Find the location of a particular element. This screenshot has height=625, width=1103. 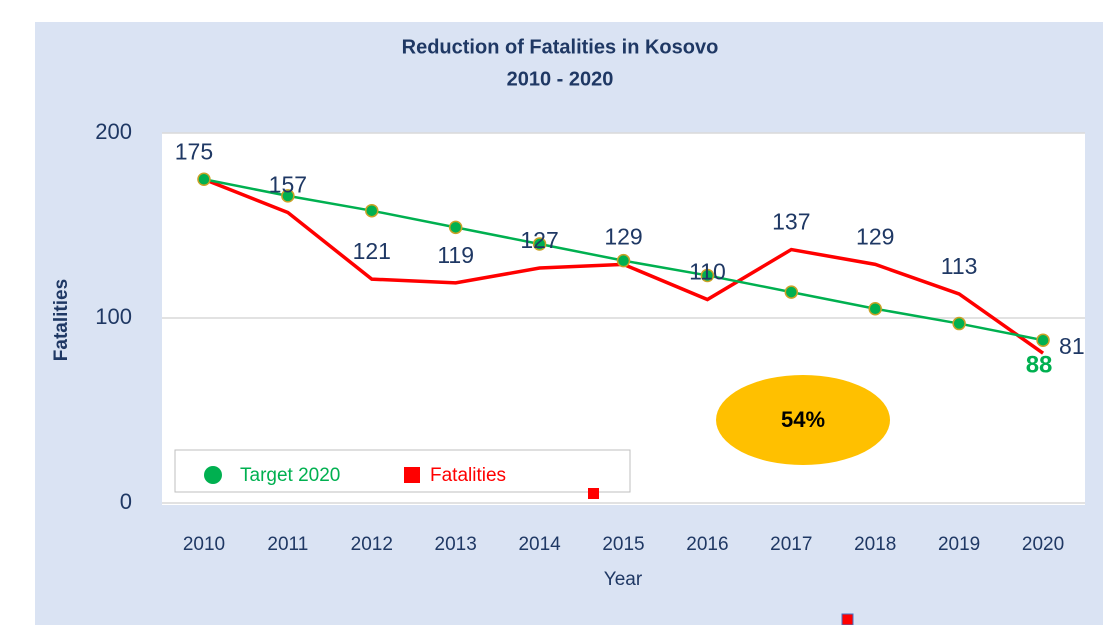

data-label: 81 is located at coordinates (1072, 346).